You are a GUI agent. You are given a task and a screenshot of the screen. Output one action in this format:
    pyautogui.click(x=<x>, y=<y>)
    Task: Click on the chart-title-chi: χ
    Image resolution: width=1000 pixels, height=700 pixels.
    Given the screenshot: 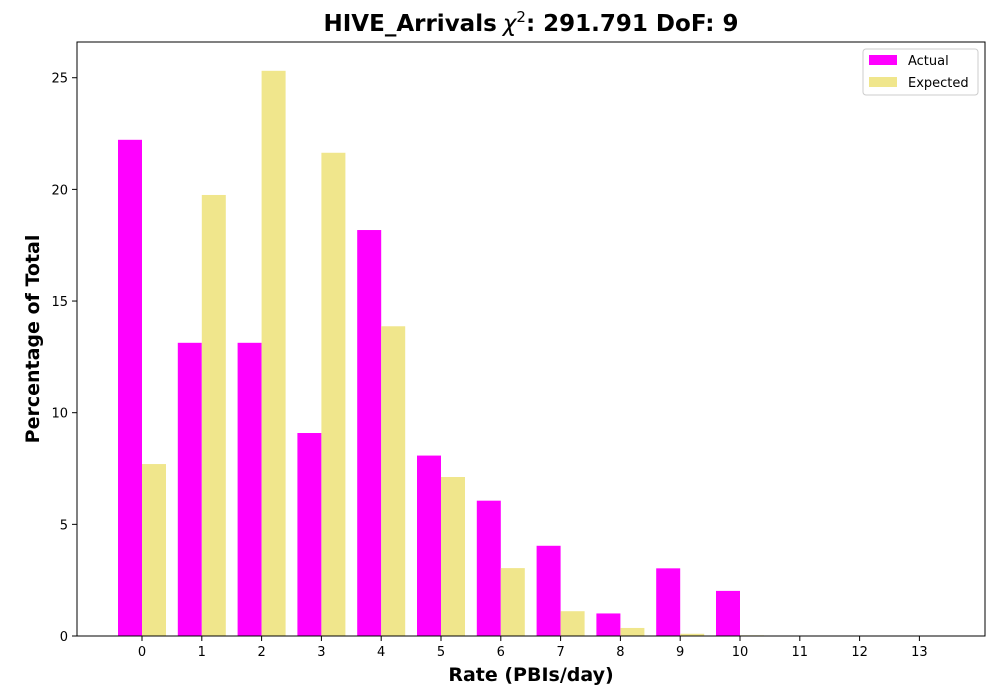 What is the action you would take?
    pyautogui.click(x=509, y=24)
    